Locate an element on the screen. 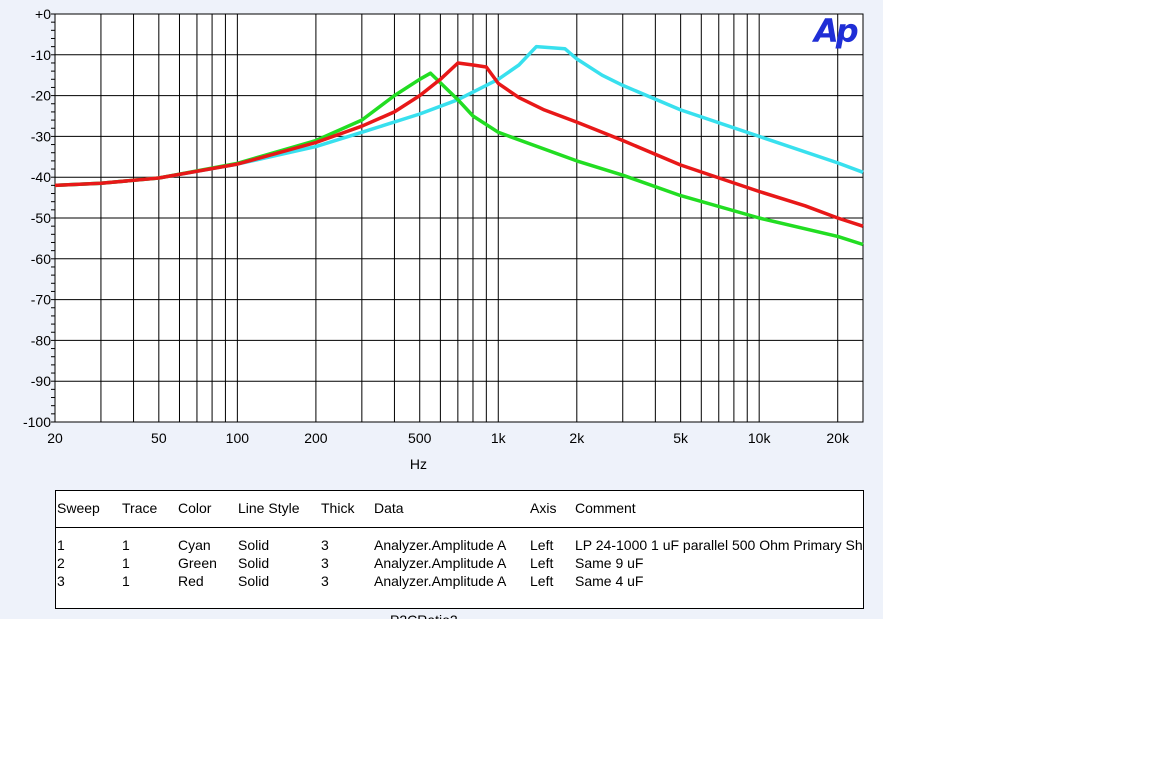  y-tick-label: -10 is located at coordinates (41, 55).